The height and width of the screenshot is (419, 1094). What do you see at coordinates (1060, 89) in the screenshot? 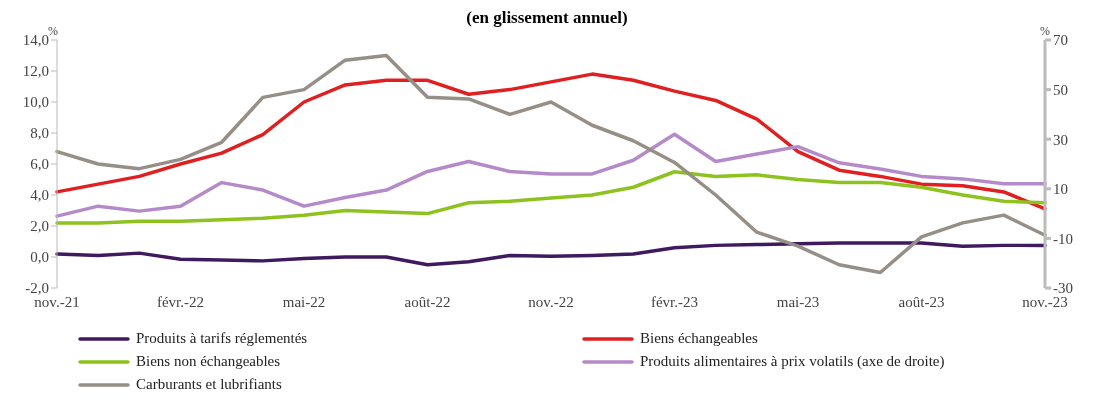
I see `y2-tick-label: 50` at bounding box center [1060, 89].